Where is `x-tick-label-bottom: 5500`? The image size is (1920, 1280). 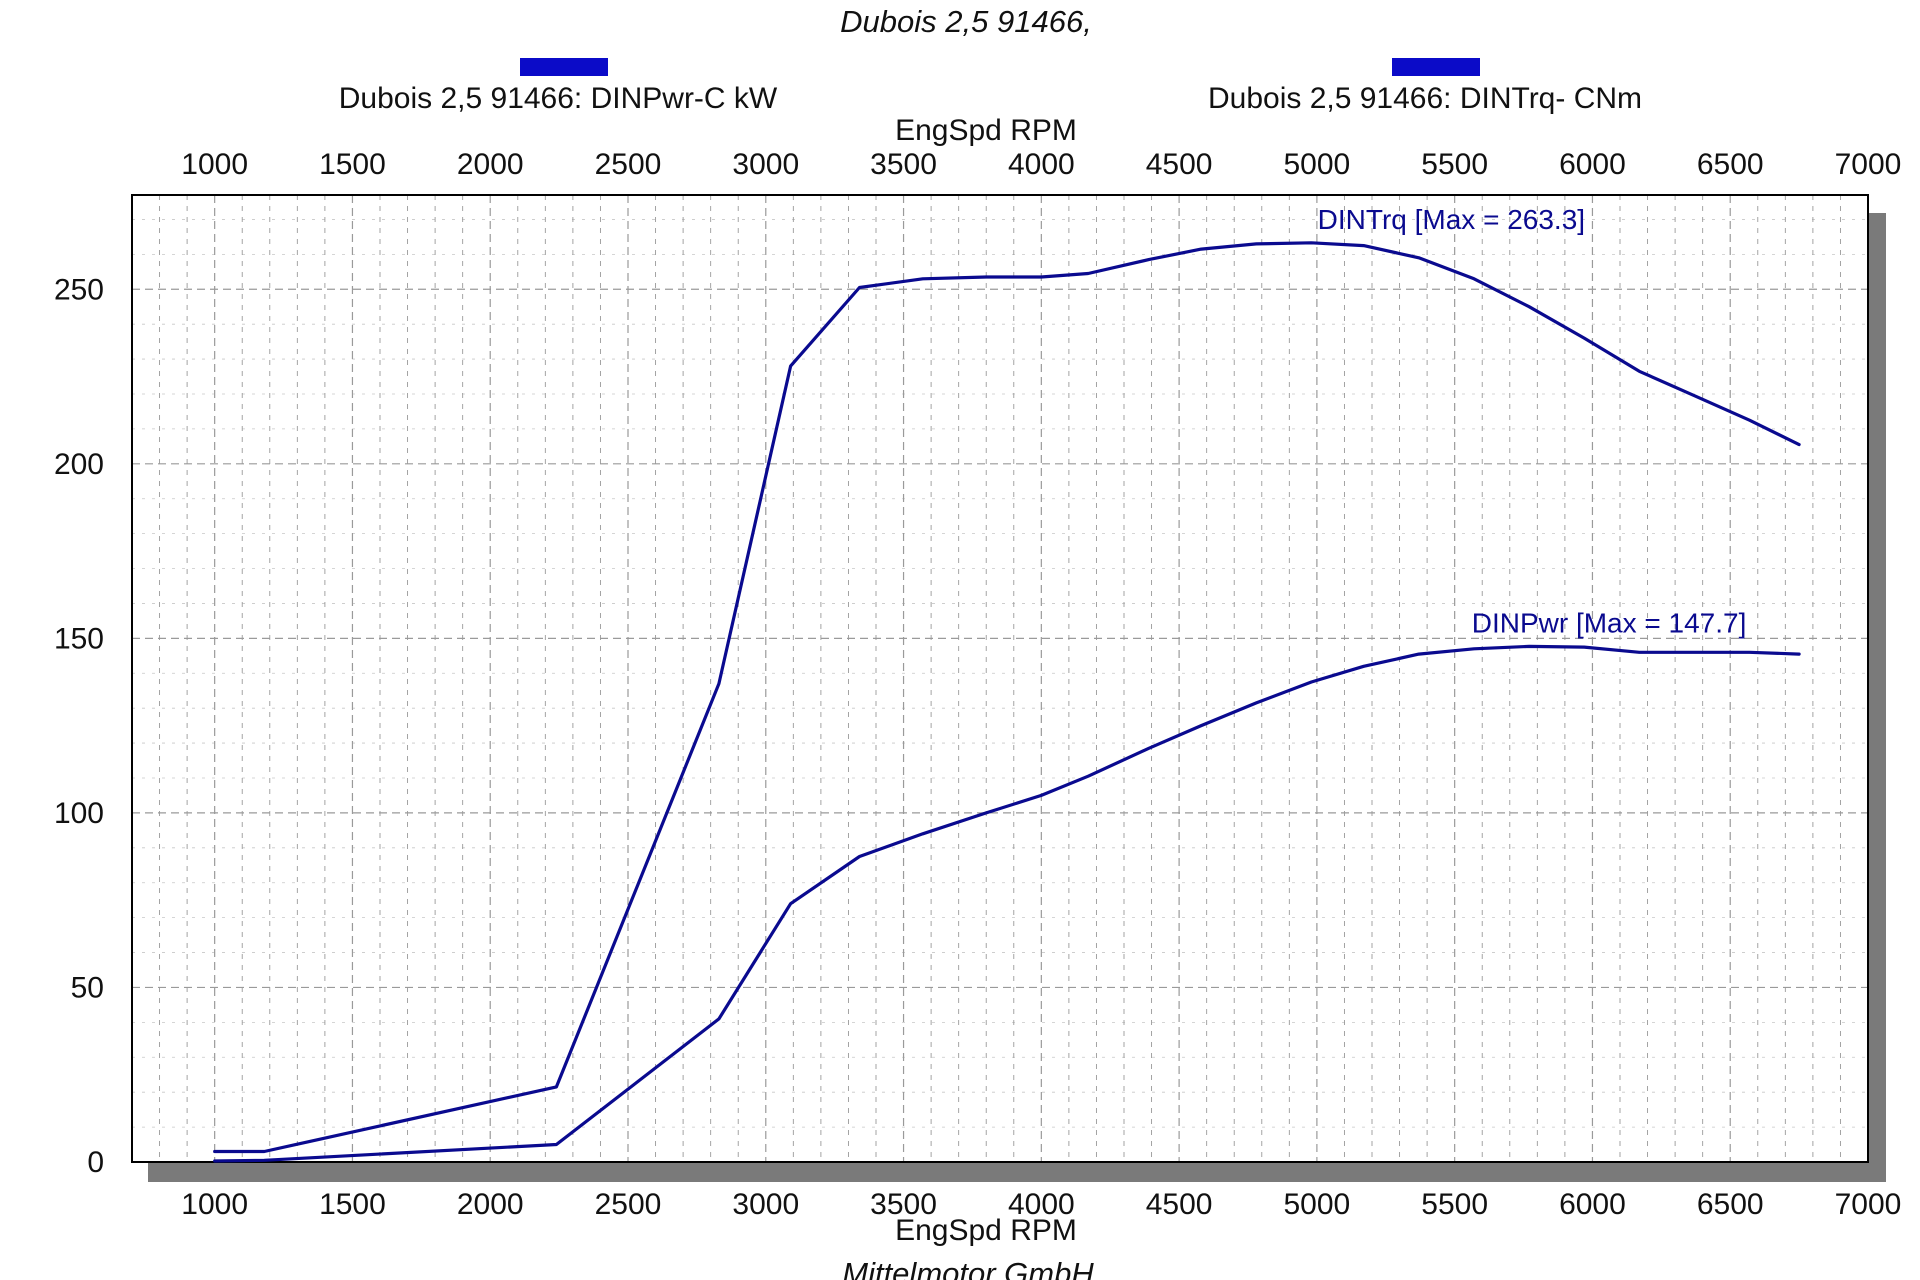
x-tick-label-bottom: 5500 is located at coordinates (1454, 1204).